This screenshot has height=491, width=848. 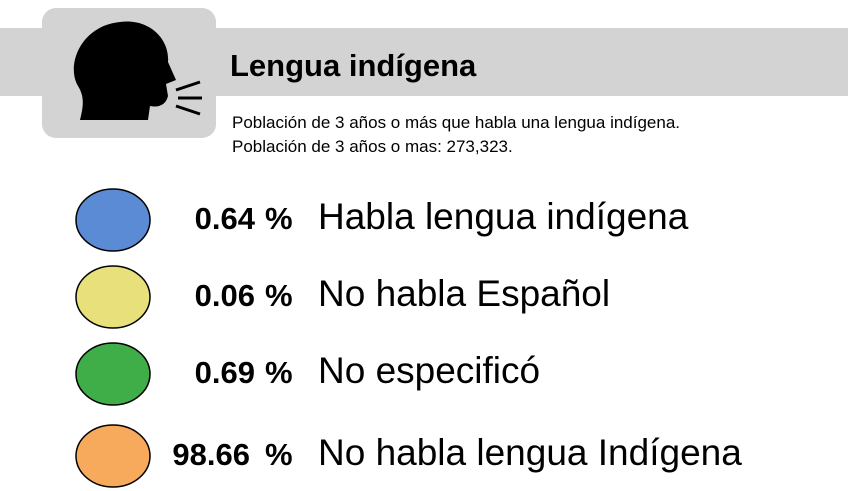 I want to click on item-label: No especificó, so click(x=429, y=370).